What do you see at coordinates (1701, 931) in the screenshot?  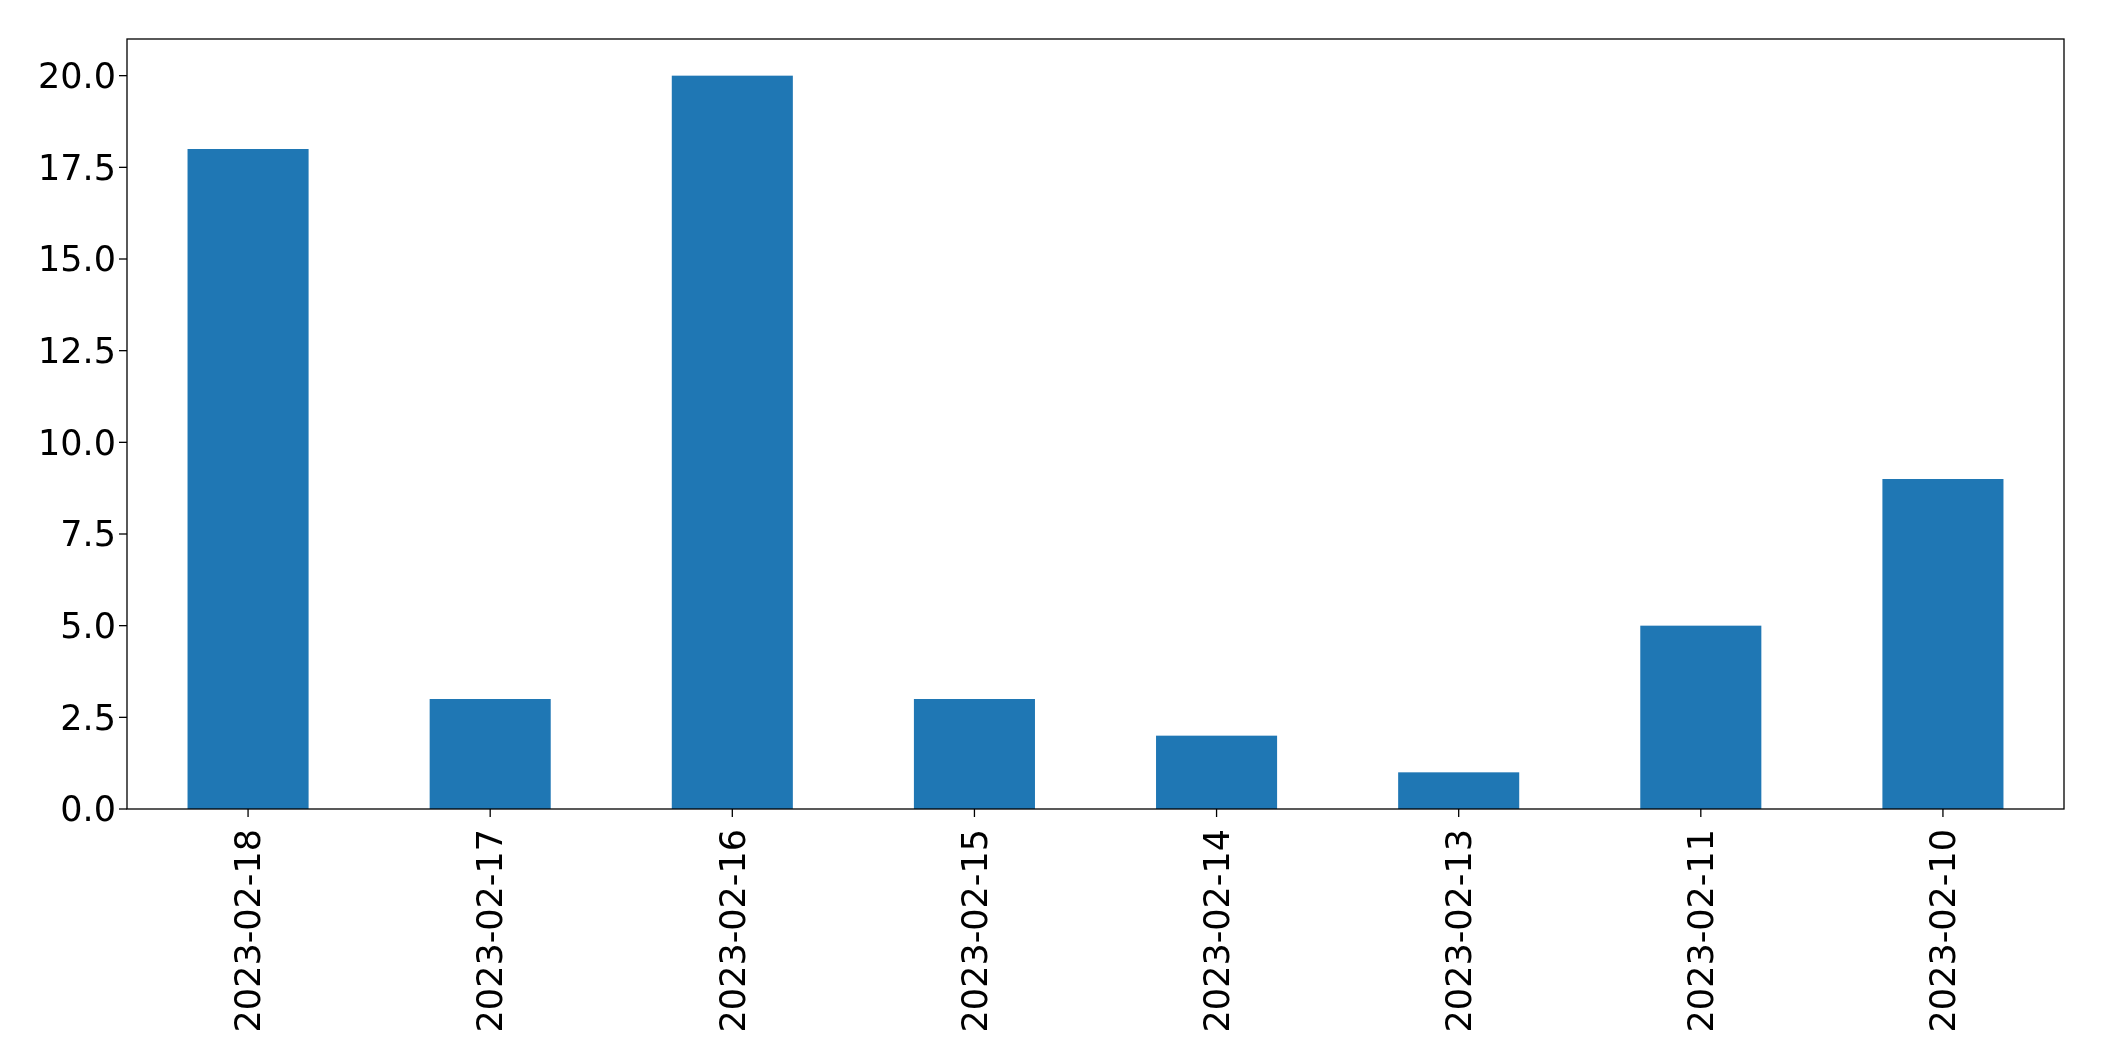 I see `x-tick-label: 2023-02-11` at bounding box center [1701, 931].